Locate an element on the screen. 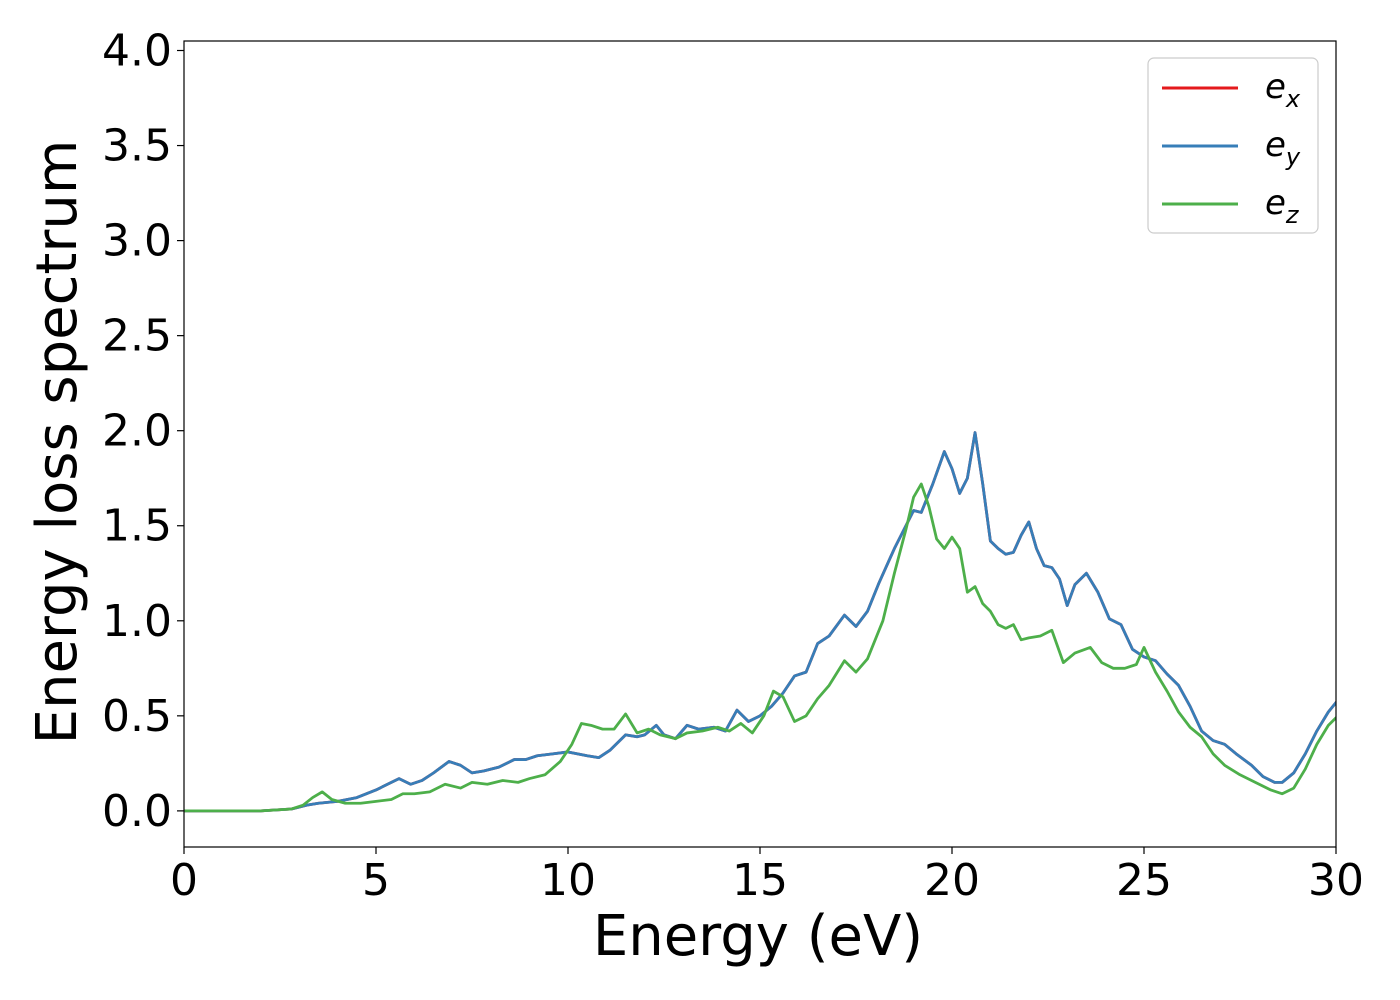 The image size is (1400, 1000). y-tick-label: 4.0 is located at coordinates (137, 51).